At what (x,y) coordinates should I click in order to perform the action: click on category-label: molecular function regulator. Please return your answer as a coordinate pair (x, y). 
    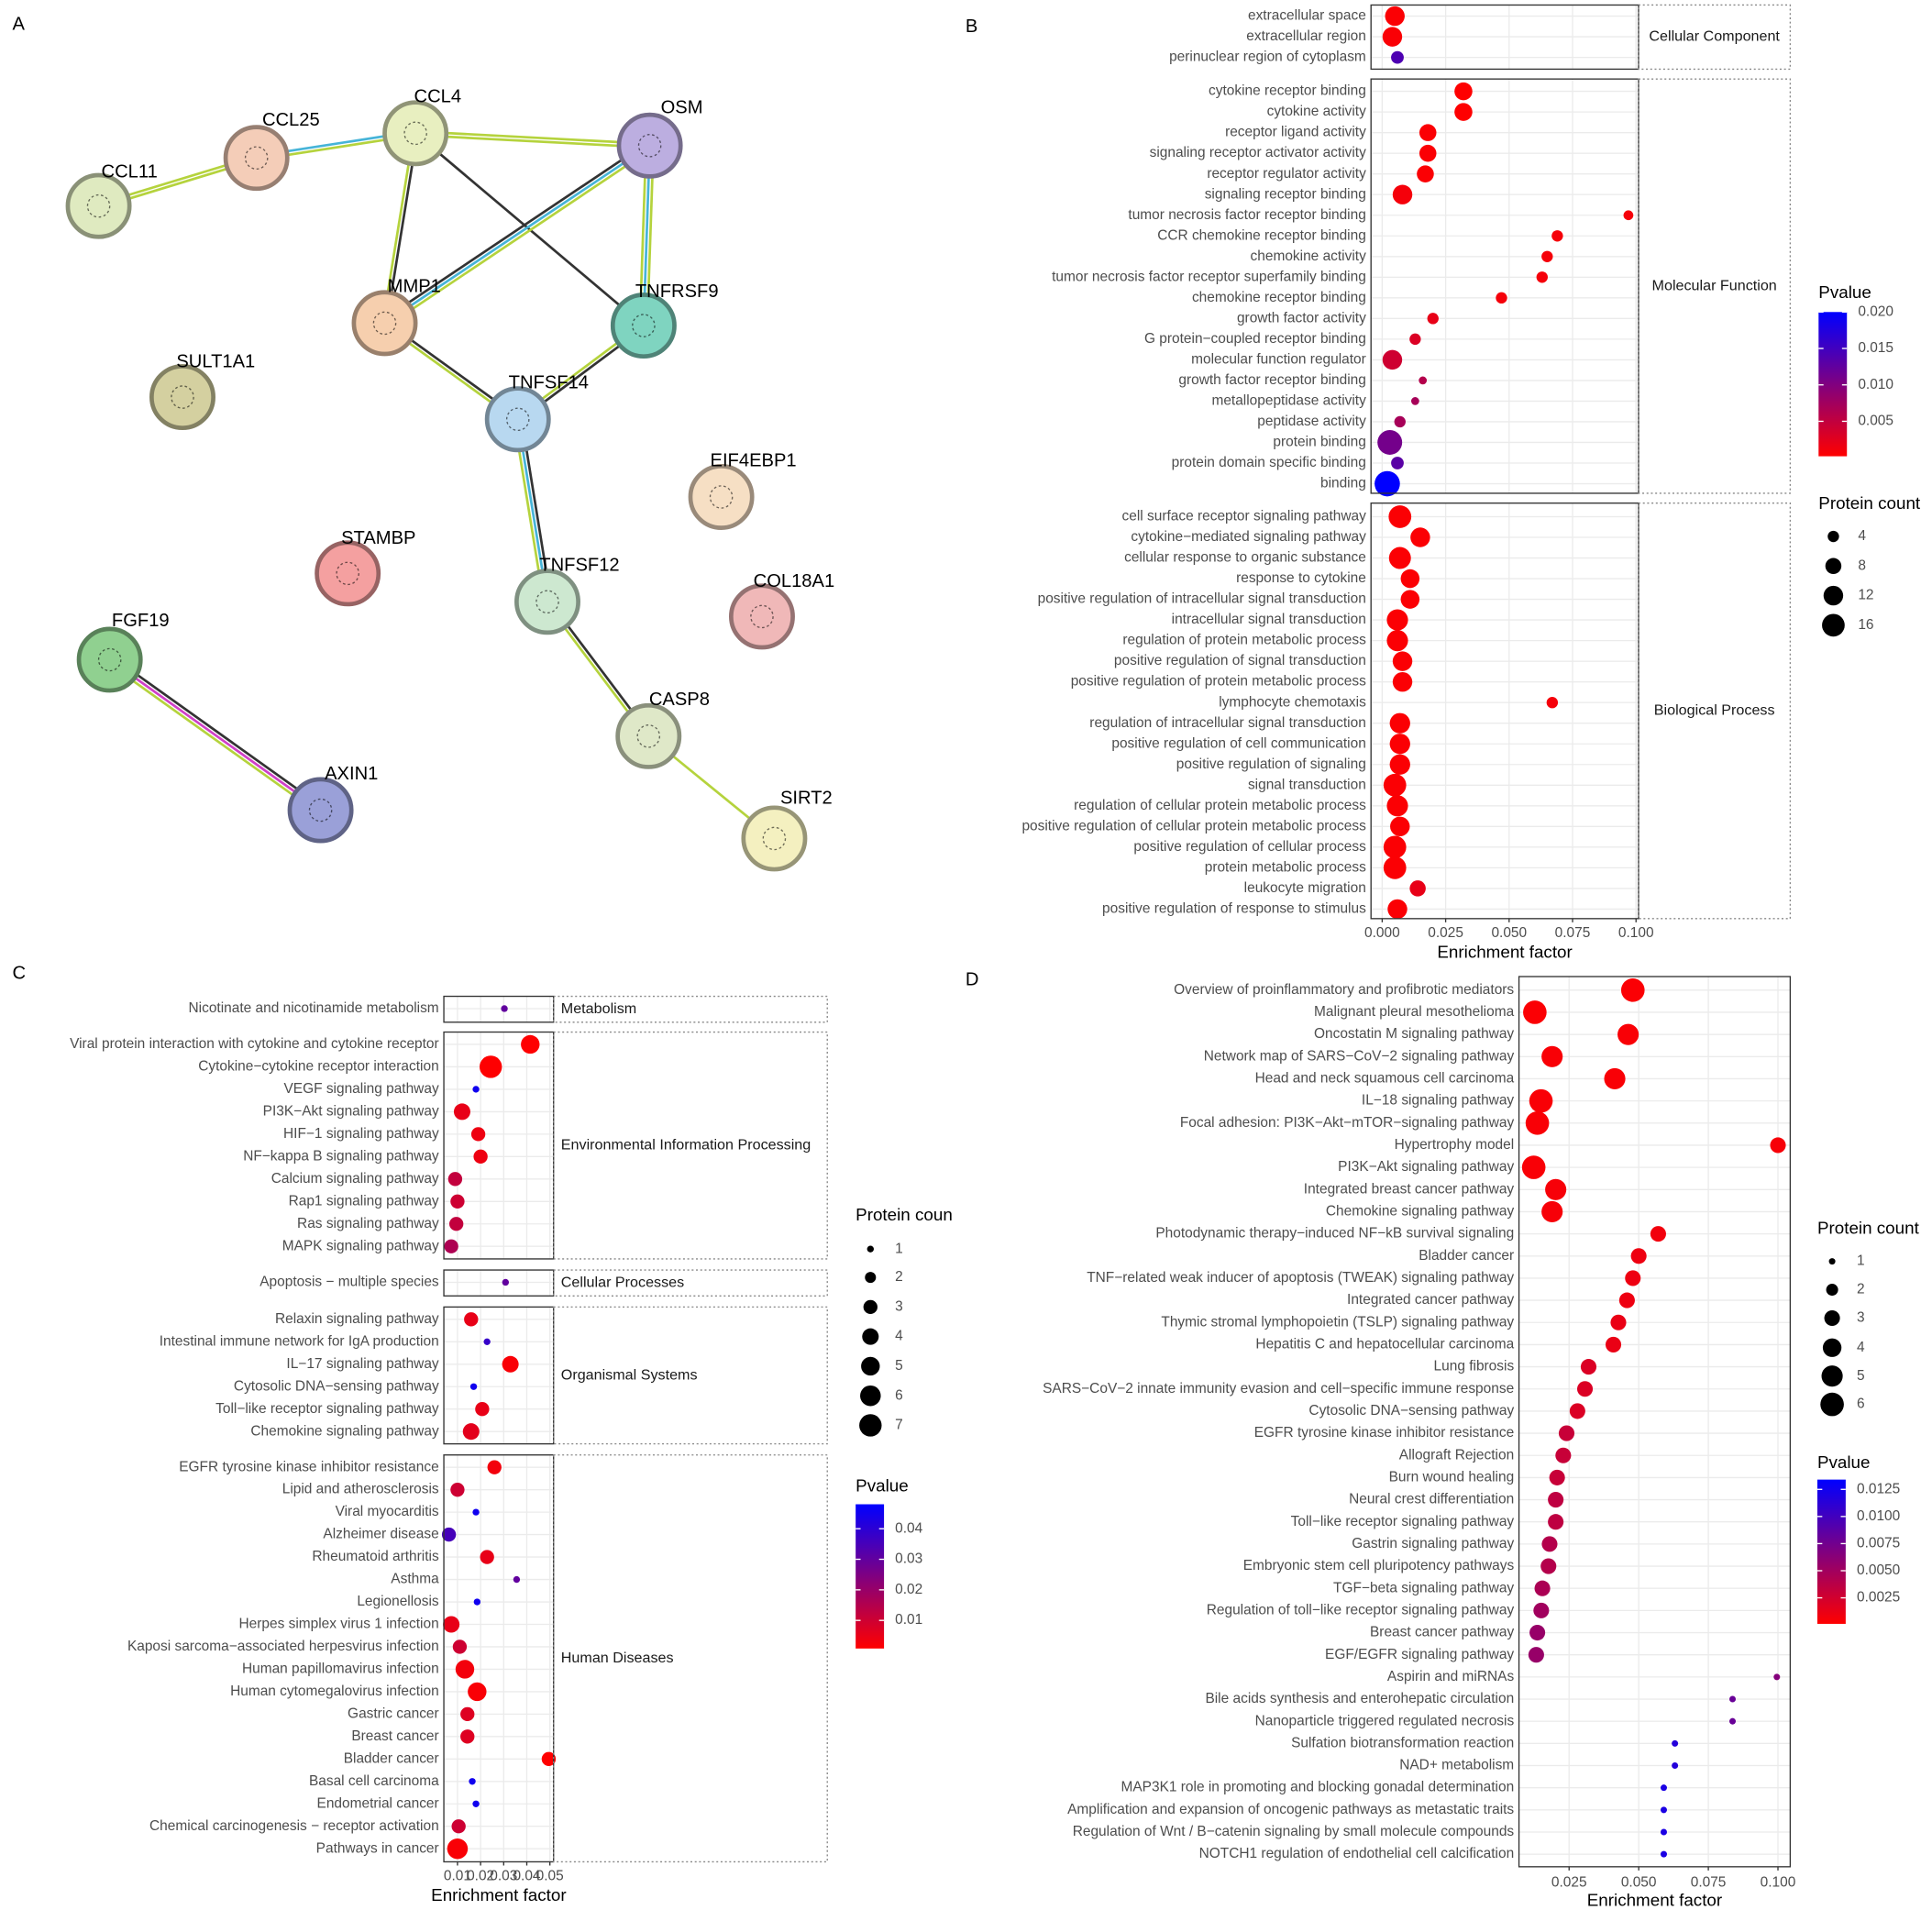
    Looking at the image, I should click on (1278, 359).